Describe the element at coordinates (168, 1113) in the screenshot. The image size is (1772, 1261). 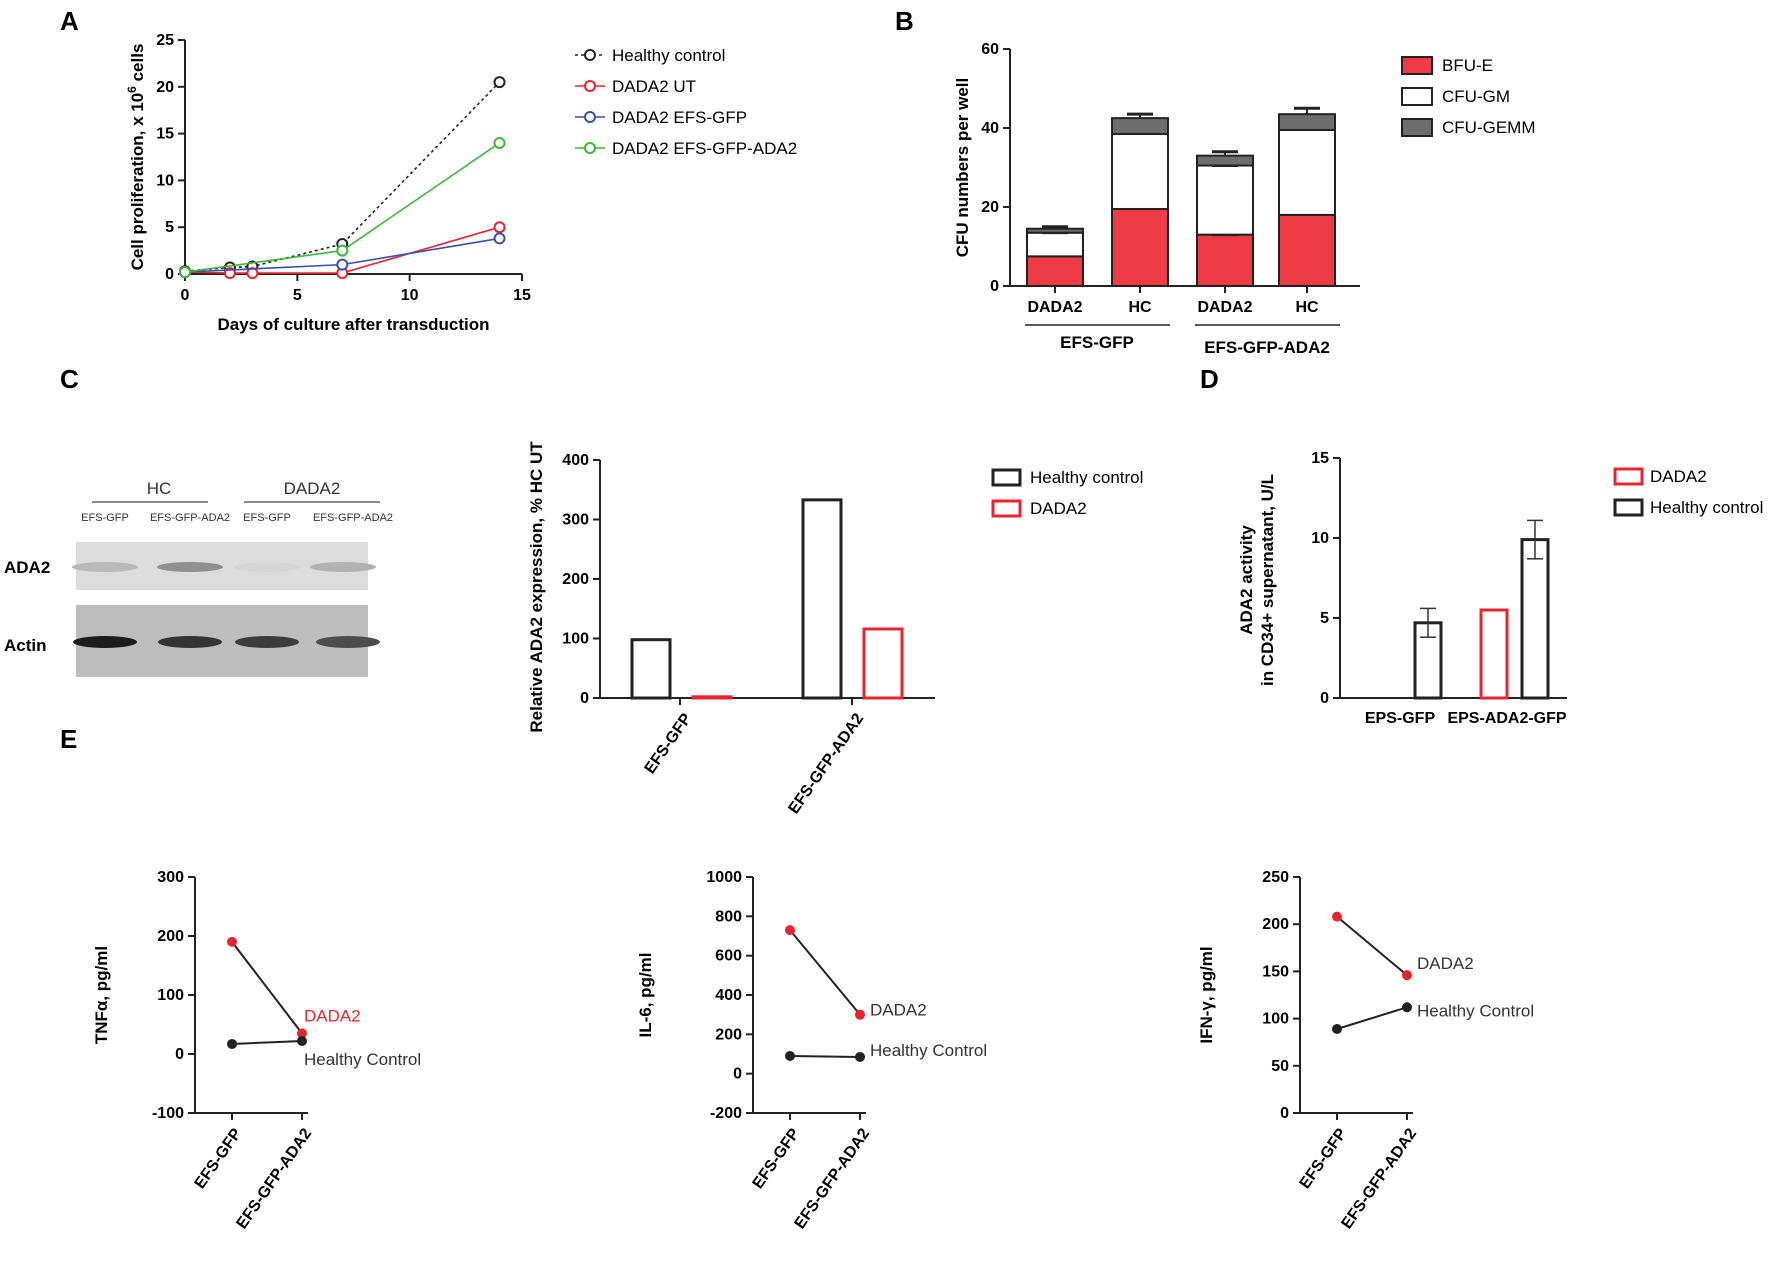
I see `panel-e1-y-tick-label: -100` at that location.